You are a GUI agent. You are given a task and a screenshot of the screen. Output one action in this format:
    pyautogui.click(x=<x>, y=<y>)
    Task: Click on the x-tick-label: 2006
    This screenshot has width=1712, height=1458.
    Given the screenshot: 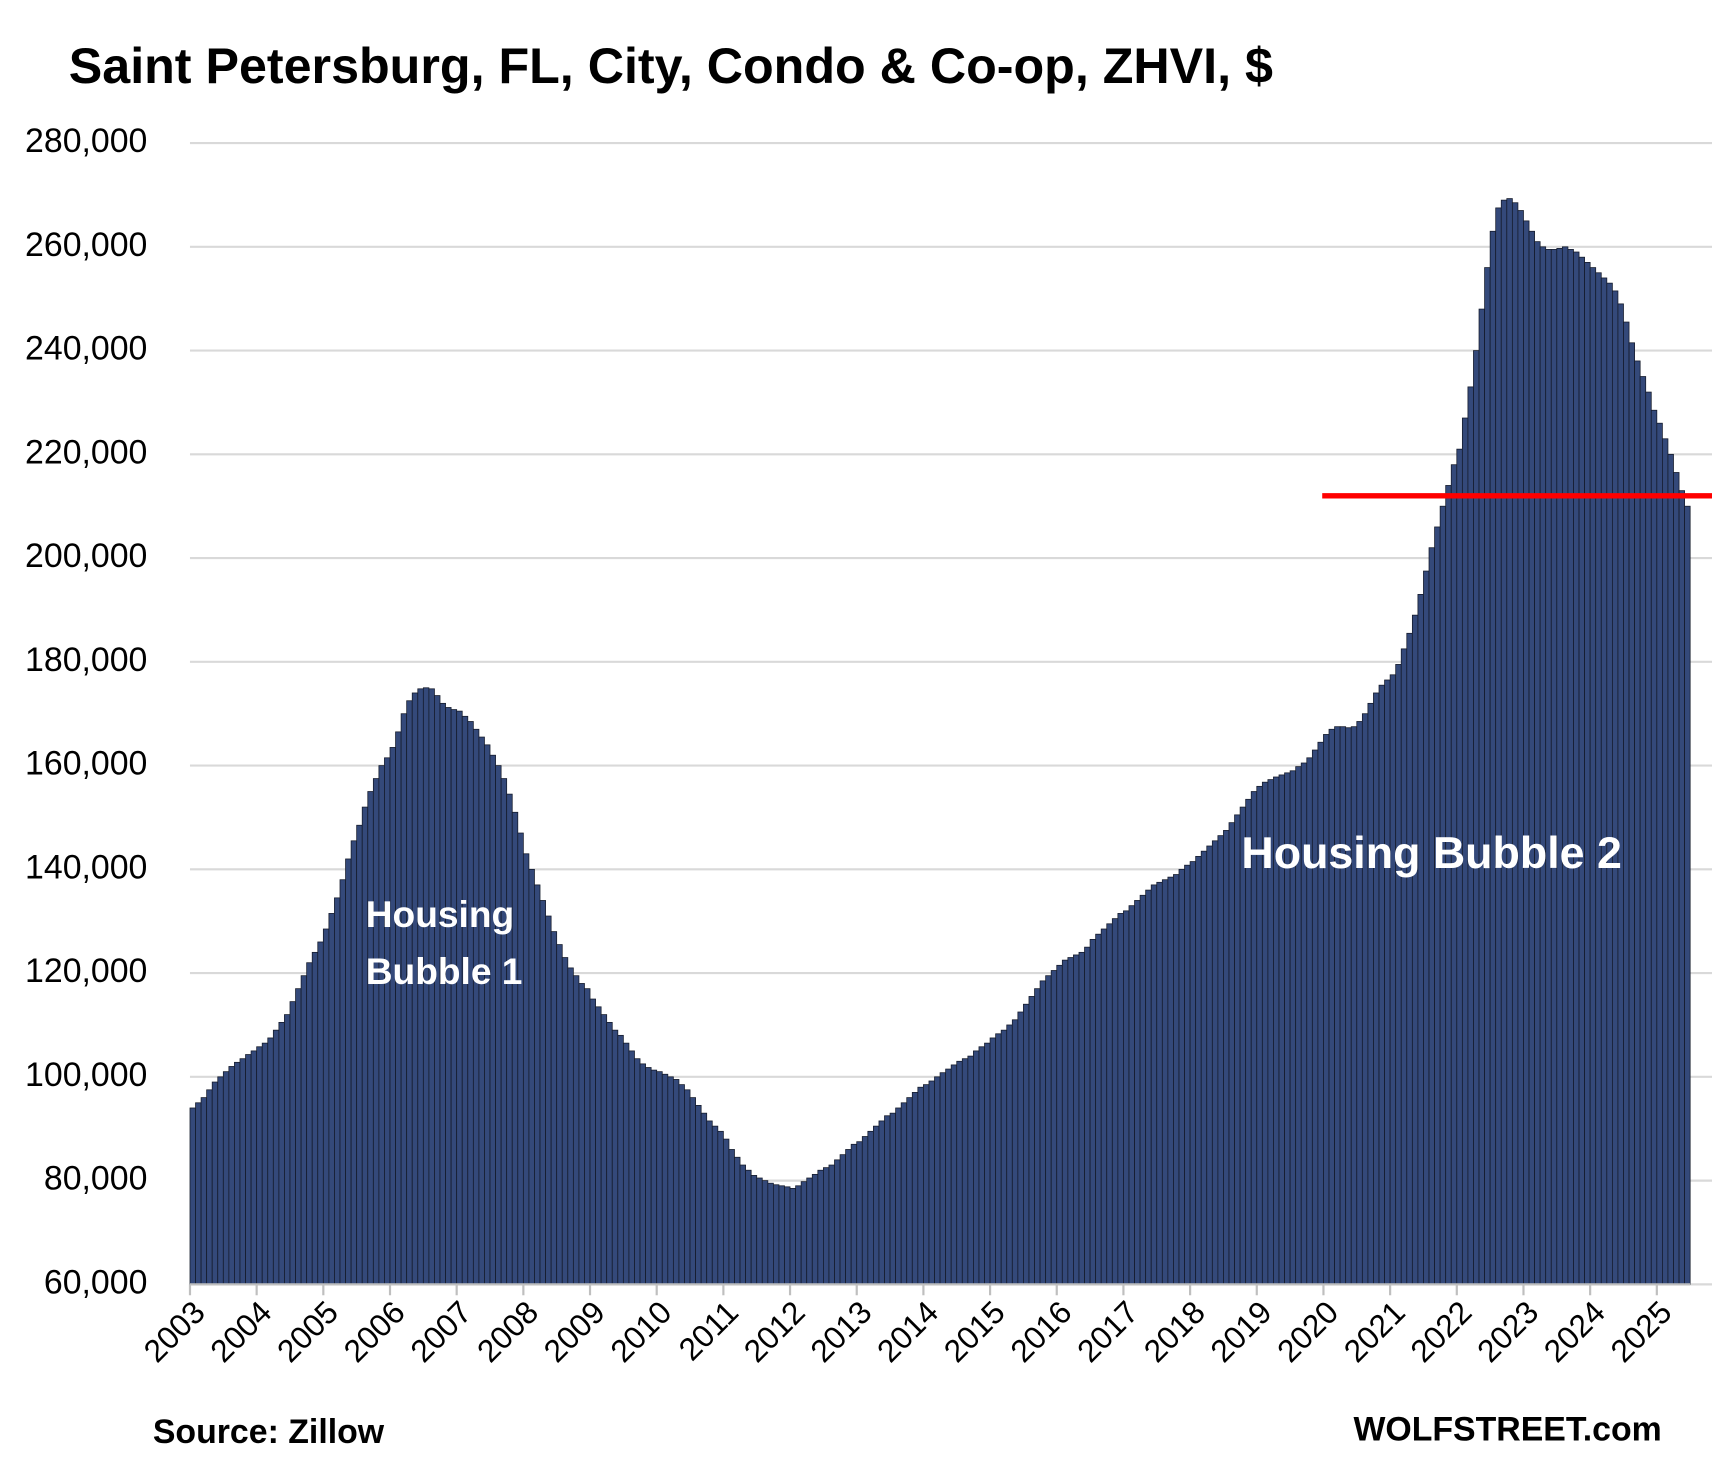 What is the action you would take?
    pyautogui.click(x=374, y=1331)
    